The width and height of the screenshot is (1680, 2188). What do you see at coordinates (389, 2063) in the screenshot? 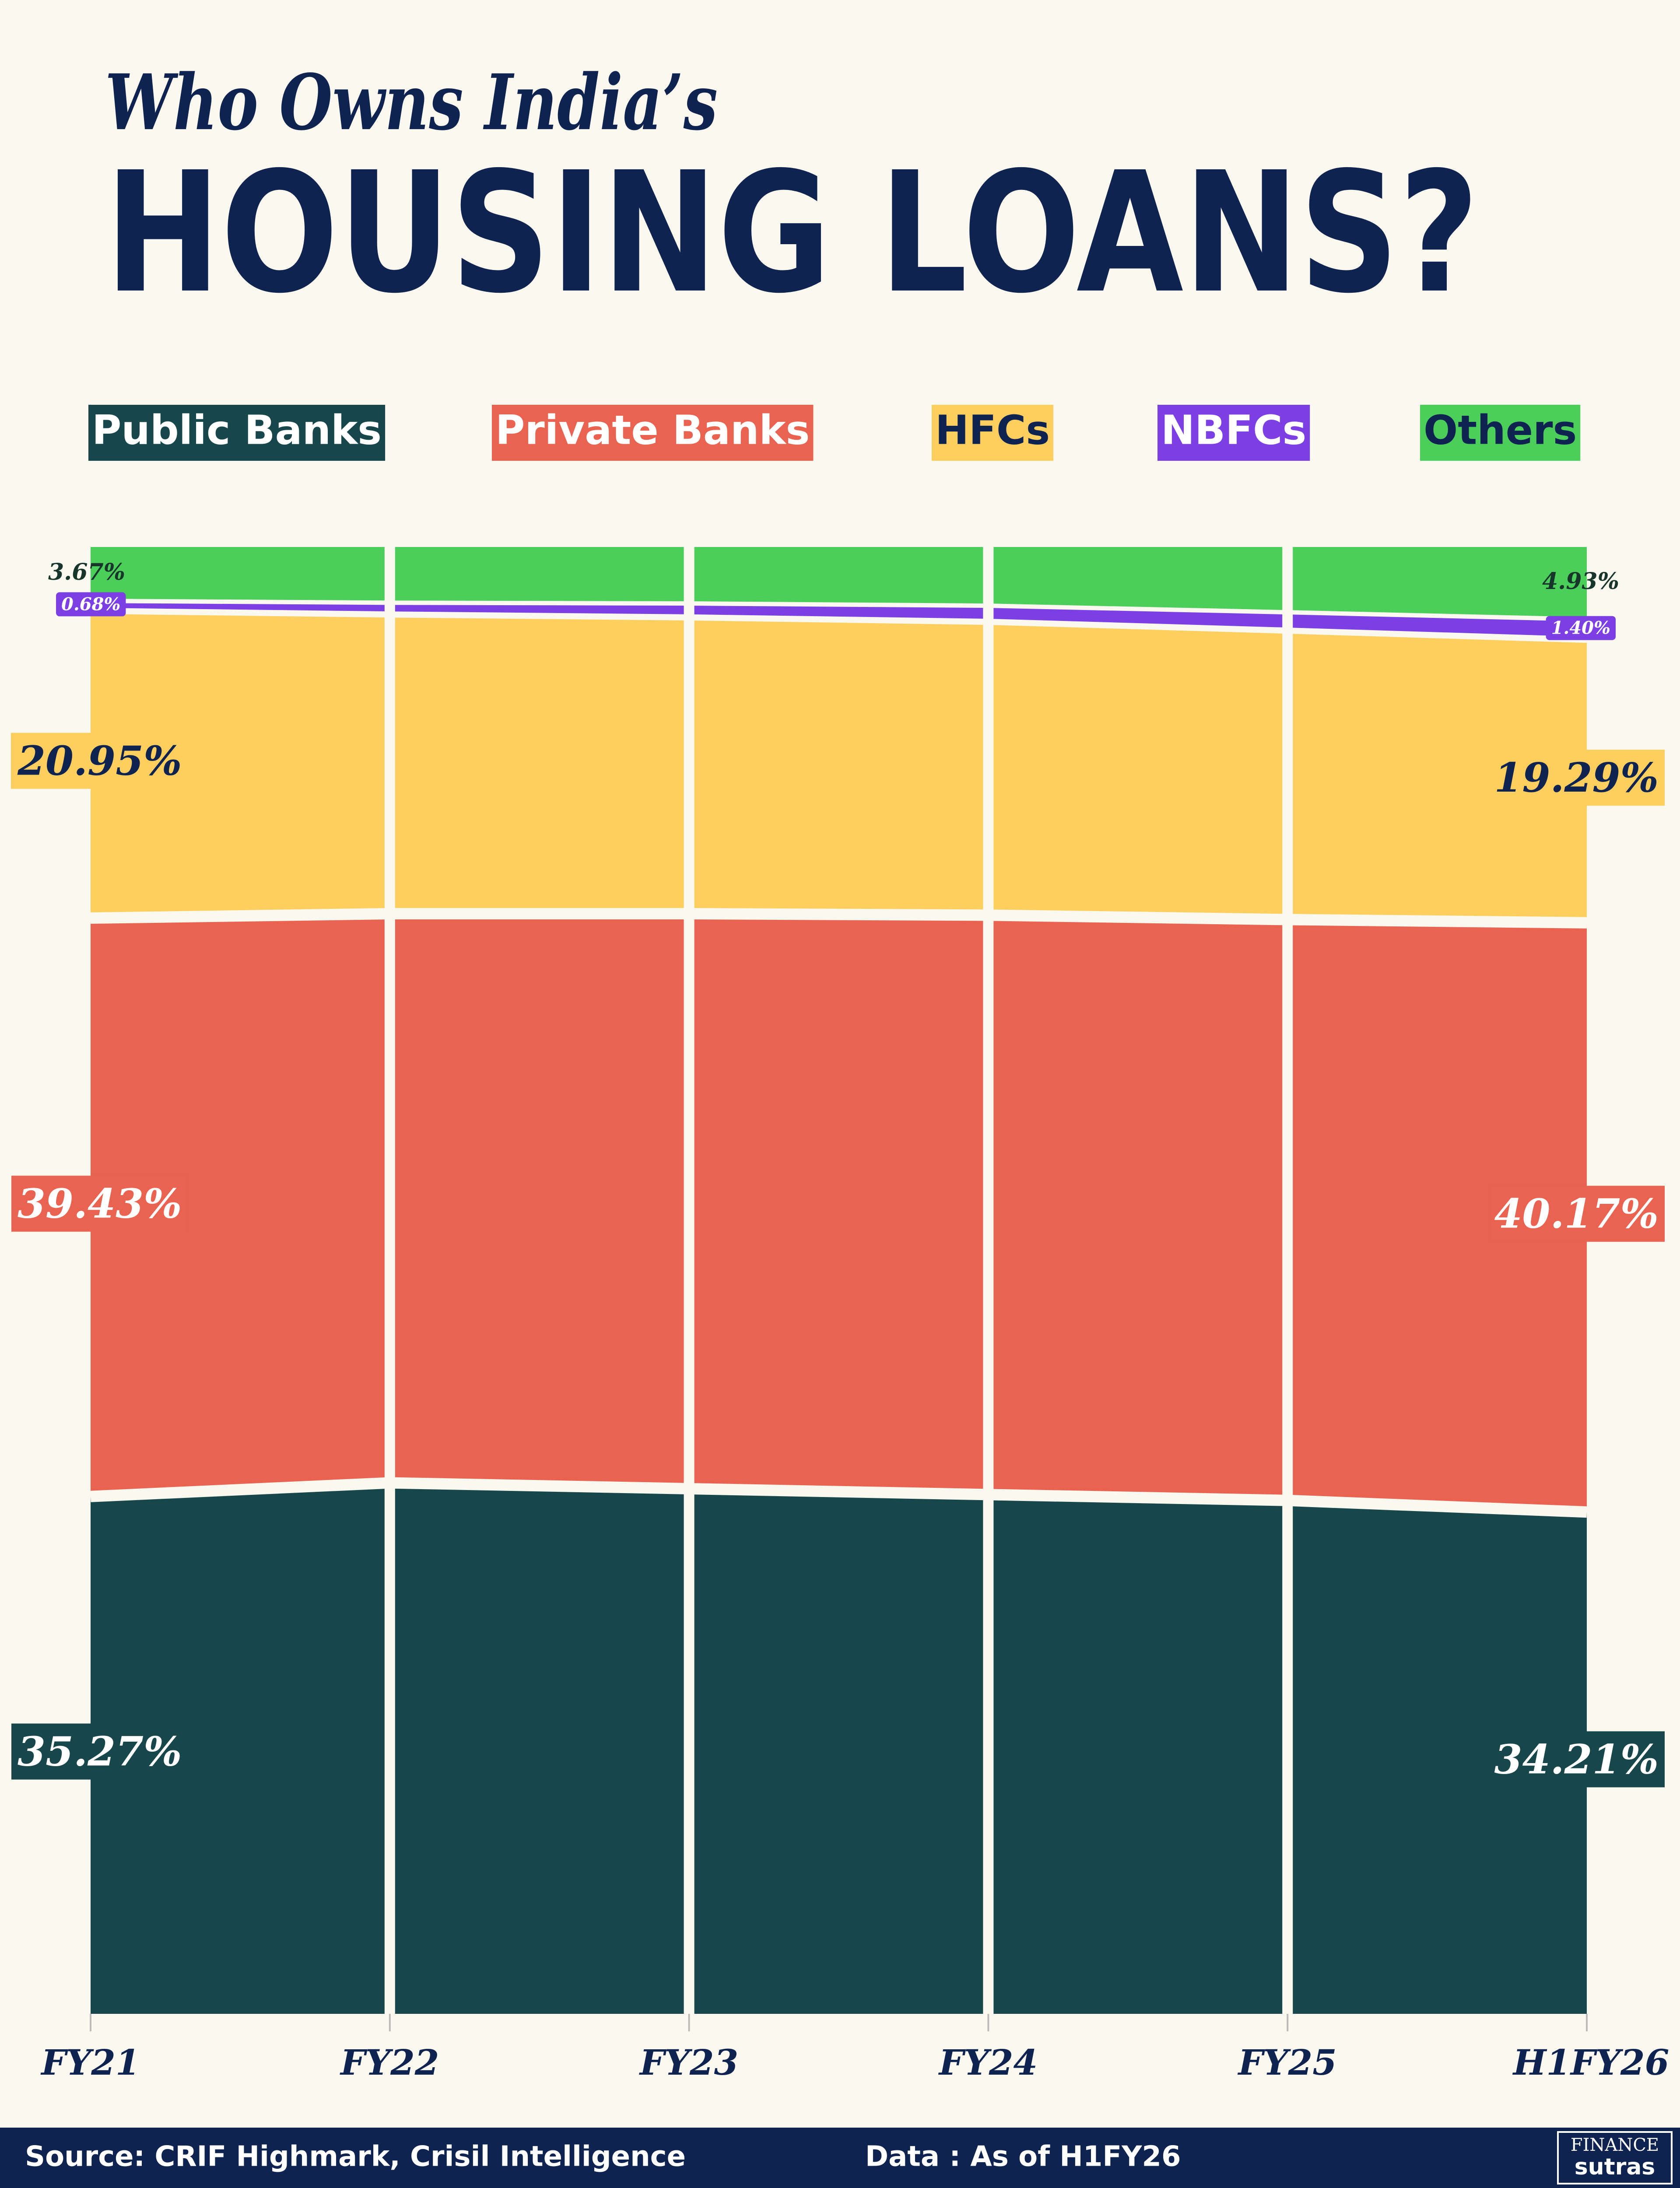
I see `x-tick-label: FY22` at bounding box center [389, 2063].